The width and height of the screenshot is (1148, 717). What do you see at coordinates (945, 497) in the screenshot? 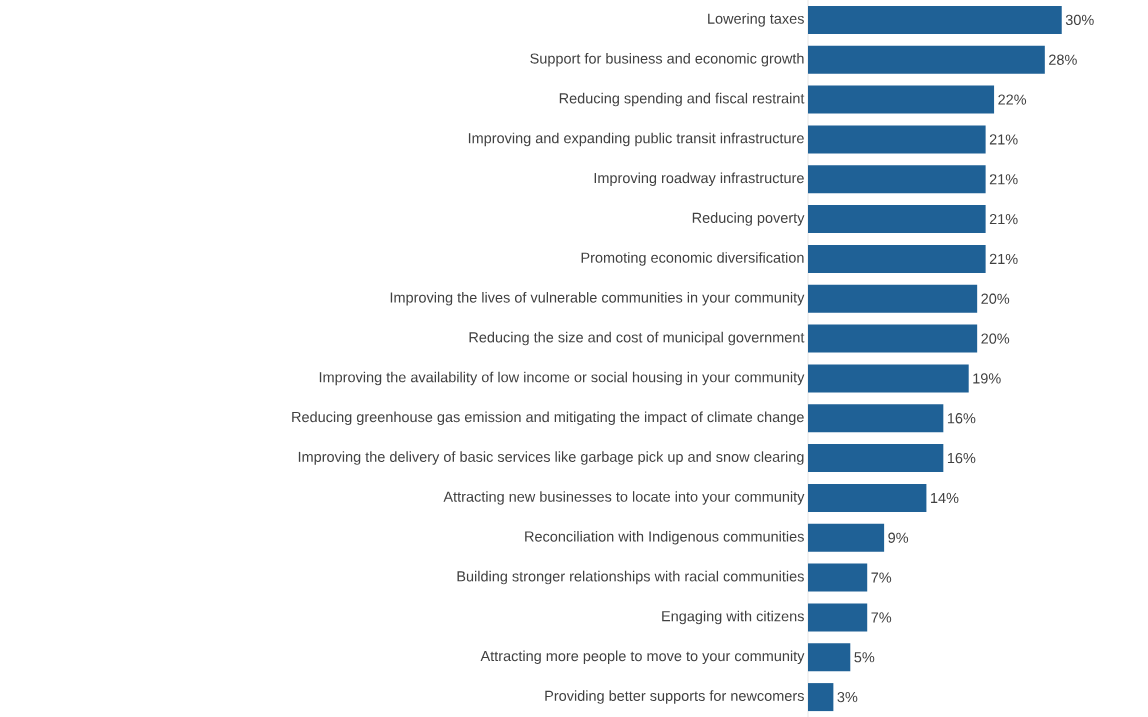
I see `data-label: 14%` at bounding box center [945, 497].